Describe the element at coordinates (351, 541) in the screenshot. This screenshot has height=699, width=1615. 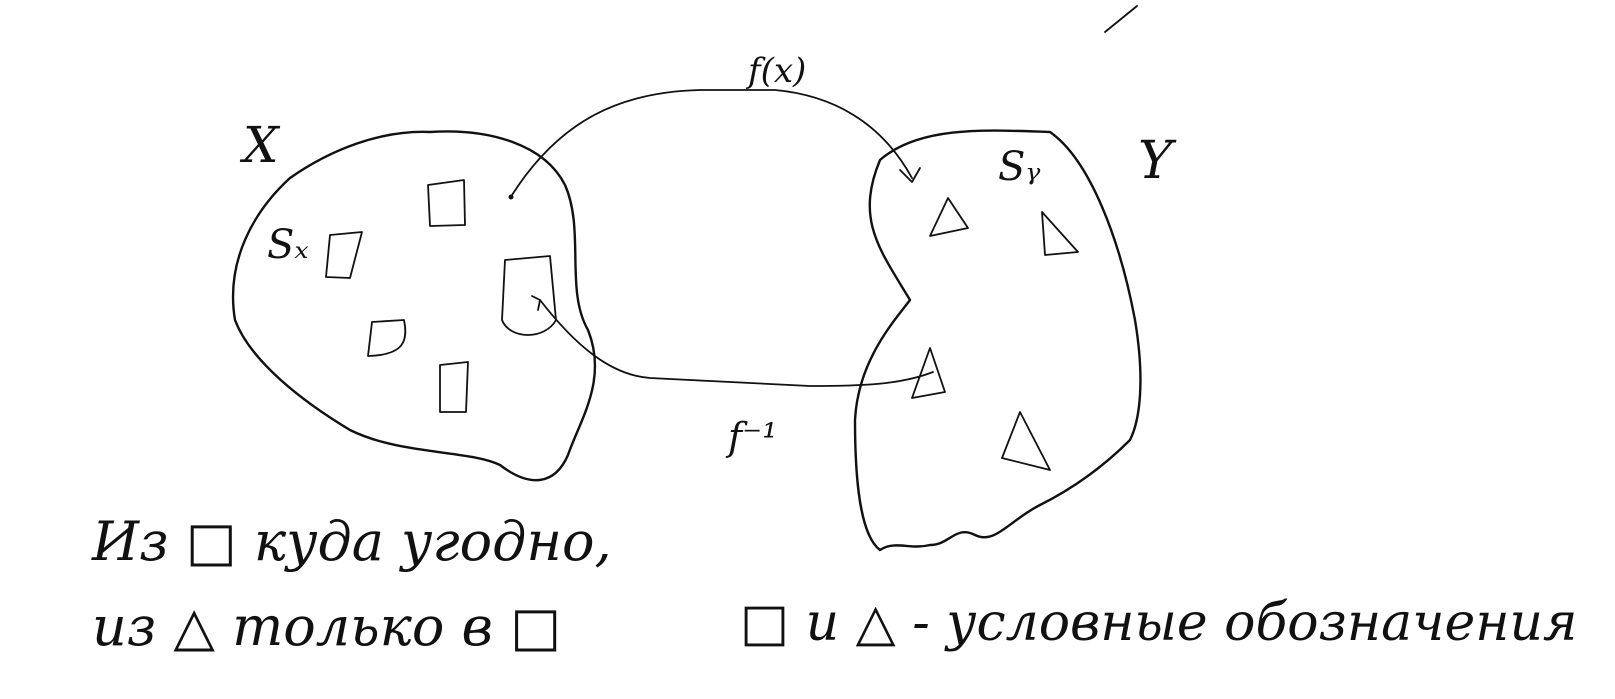
I see `rule-line-1: Из □ куда угодно,` at that location.